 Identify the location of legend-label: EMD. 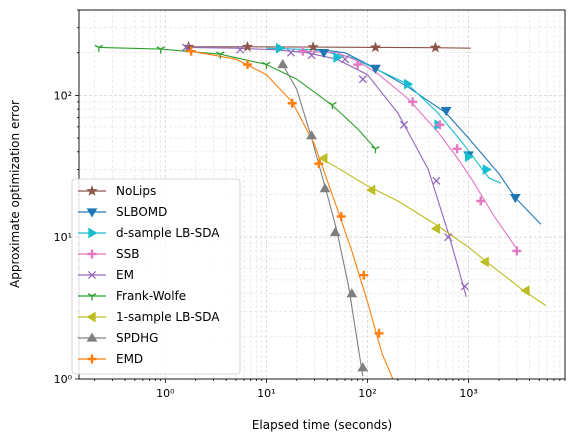
(129, 359).